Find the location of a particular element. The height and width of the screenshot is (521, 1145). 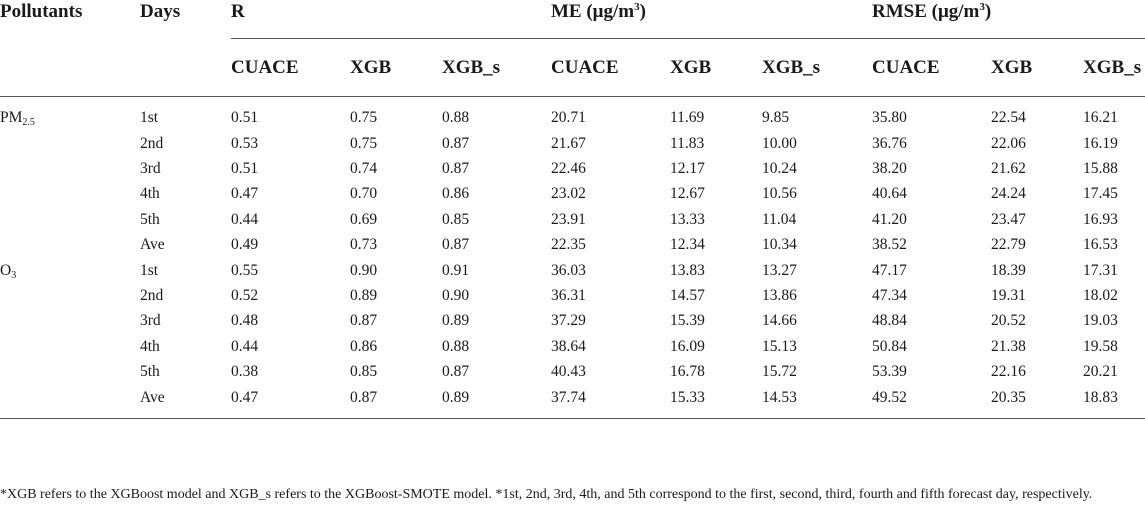

cell-value: 23.47 is located at coordinates (1008, 219).